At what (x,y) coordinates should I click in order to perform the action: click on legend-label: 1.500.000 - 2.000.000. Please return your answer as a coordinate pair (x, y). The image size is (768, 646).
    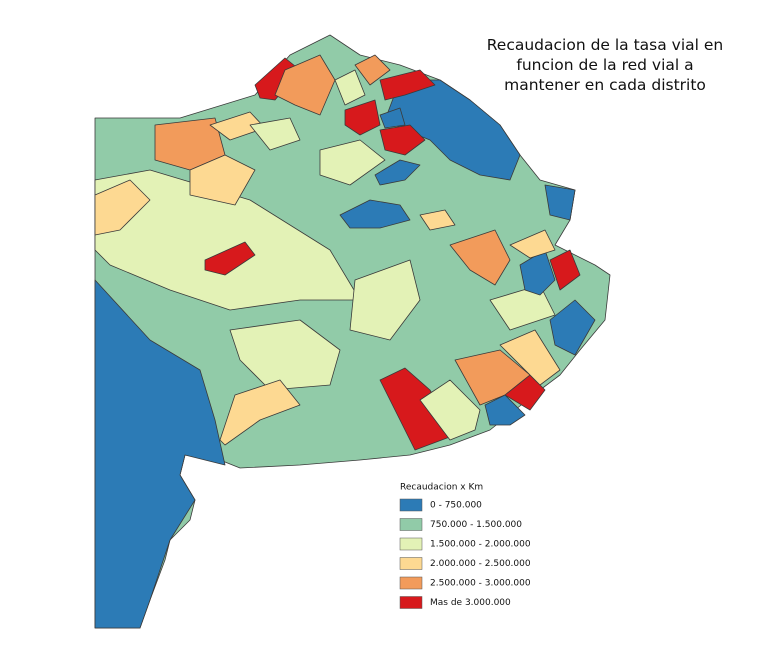
    Looking at the image, I should click on (480, 545).